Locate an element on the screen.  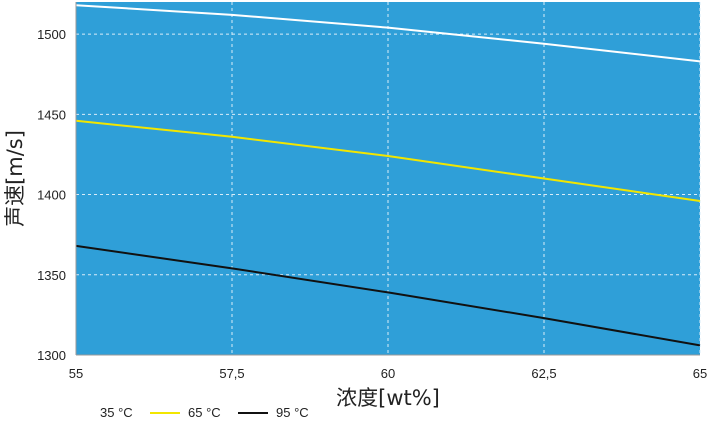
y-axis-title: 声速[m/s] is located at coordinates (15, 178).